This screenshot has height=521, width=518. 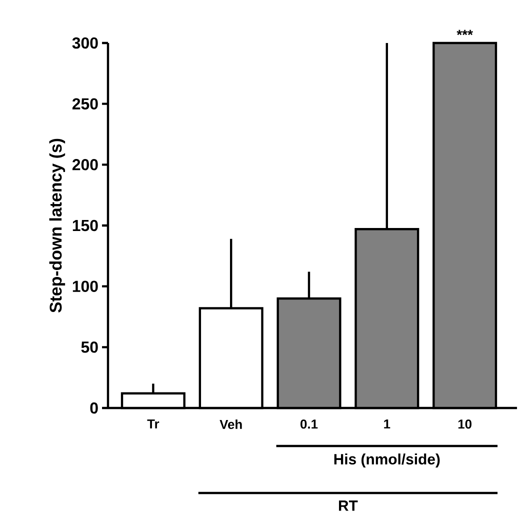 What do you see at coordinates (85, 286) in the screenshot?
I see `y-tick-label: 100` at bounding box center [85, 286].